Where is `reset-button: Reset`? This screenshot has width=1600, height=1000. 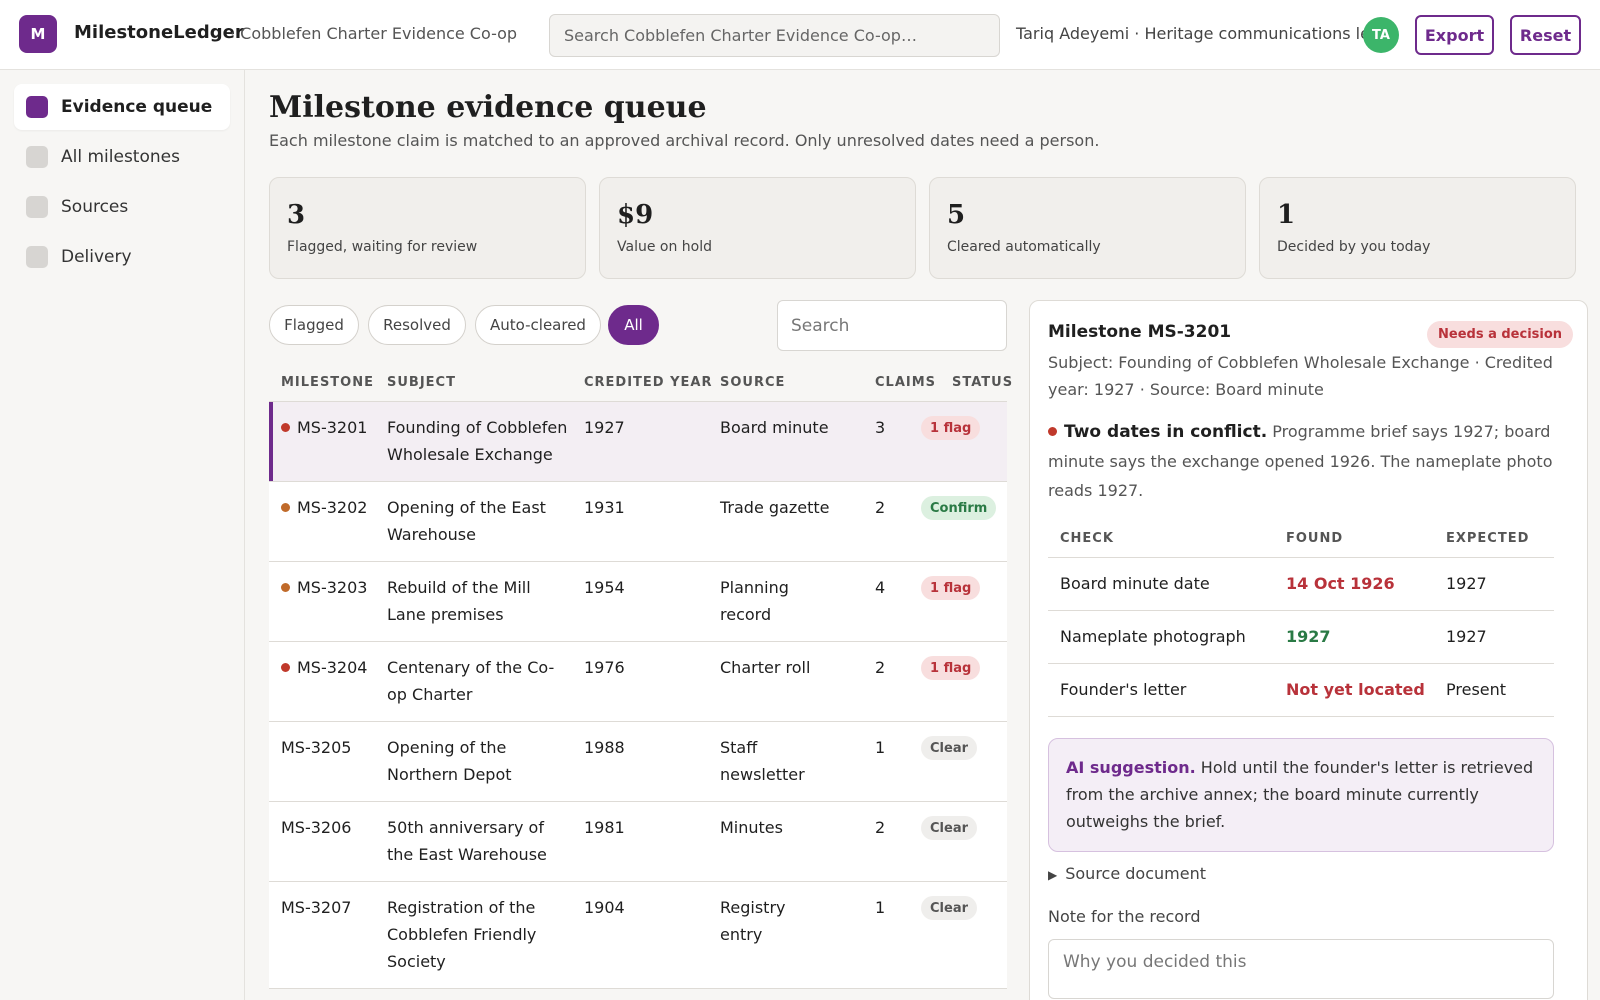 reset-button: Reset is located at coordinates (1545, 35).